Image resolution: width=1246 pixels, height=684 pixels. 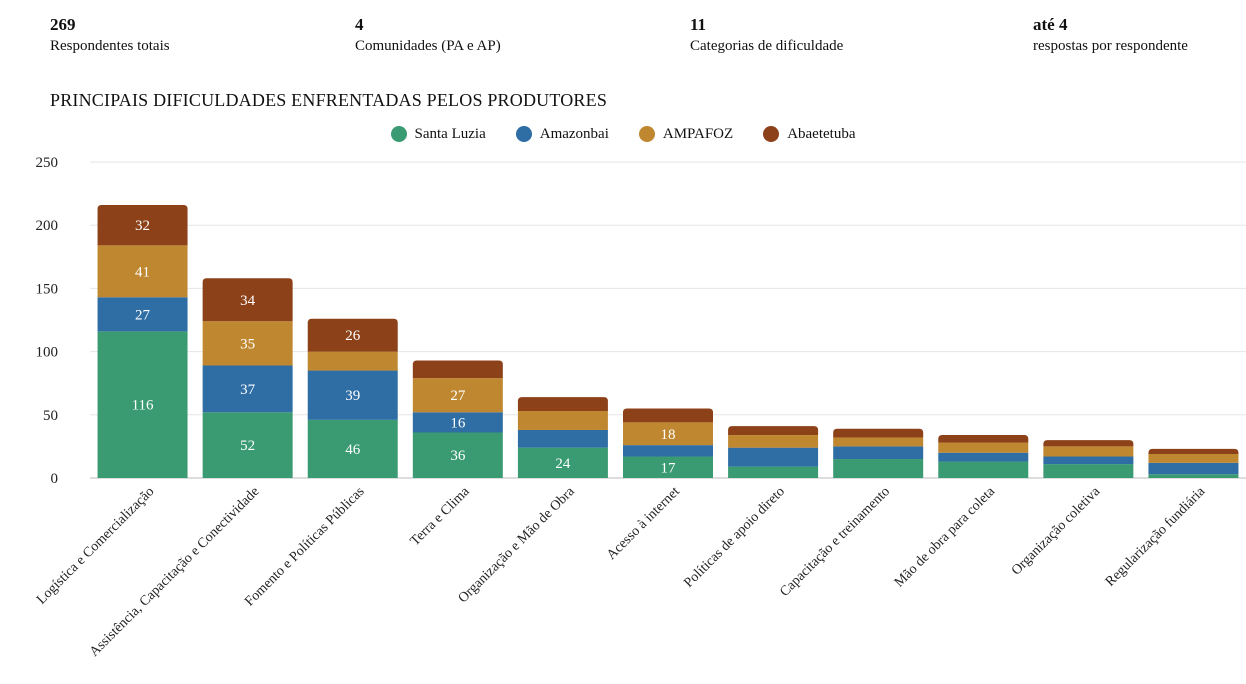 What do you see at coordinates (767, 46) in the screenshot?
I see `stat-label: Categorias de dificuldade` at bounding box center [767, 46].